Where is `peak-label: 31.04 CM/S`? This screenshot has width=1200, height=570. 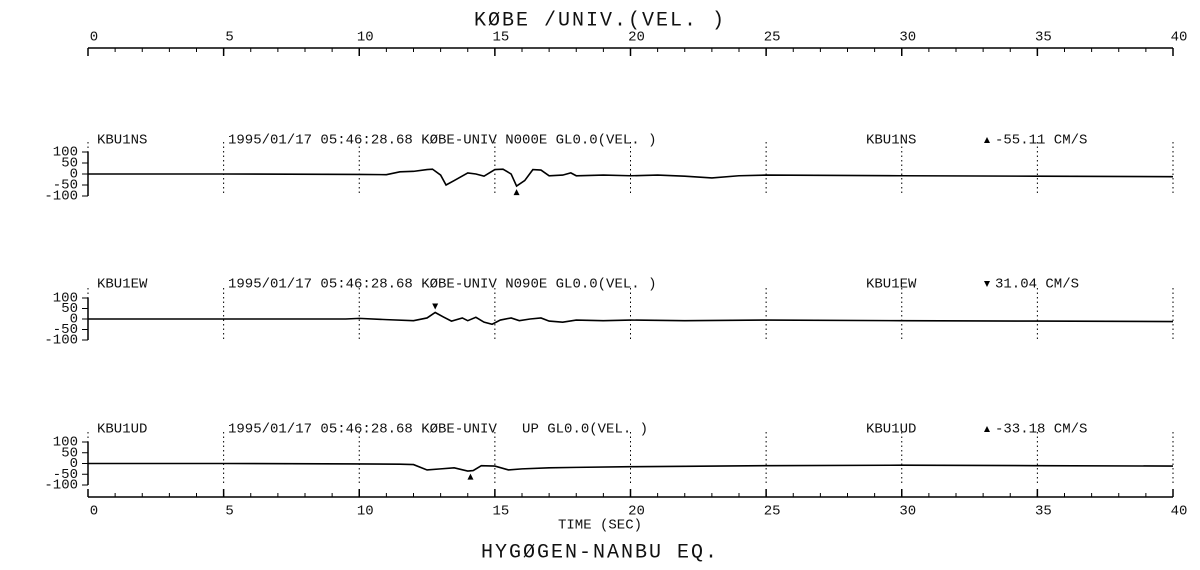 peak-label: 31.04 CM/S is located at coordinates (1037, 285).